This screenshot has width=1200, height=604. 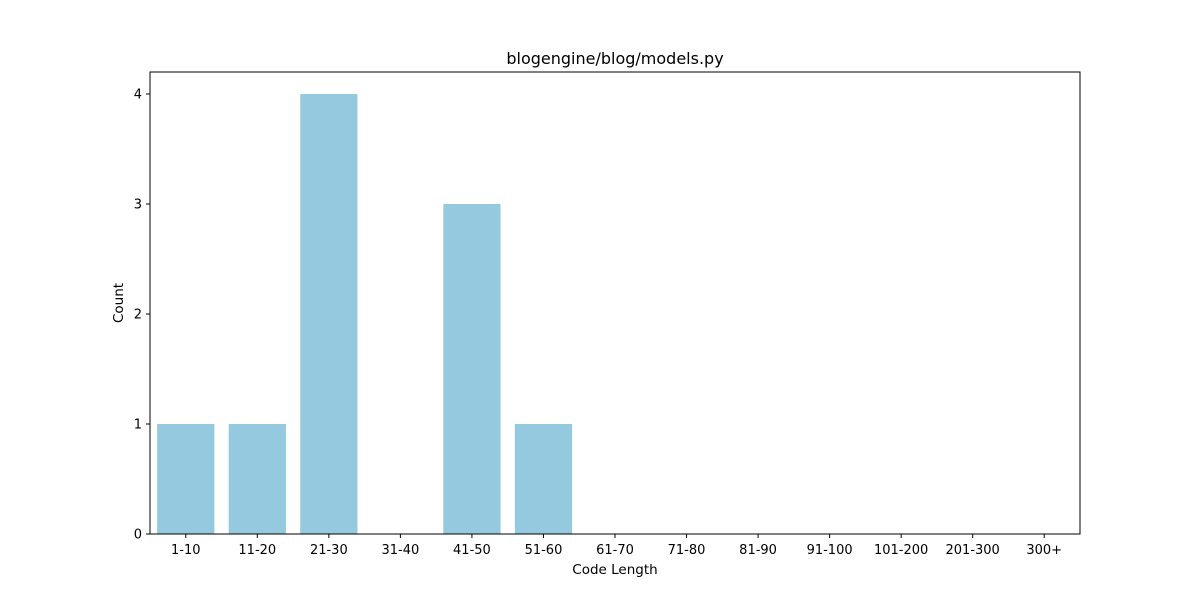 What do you see at coordinates (138, 425) in the screenshot?
I see `y-tick-label: 1` at bounding box center [138, 425].